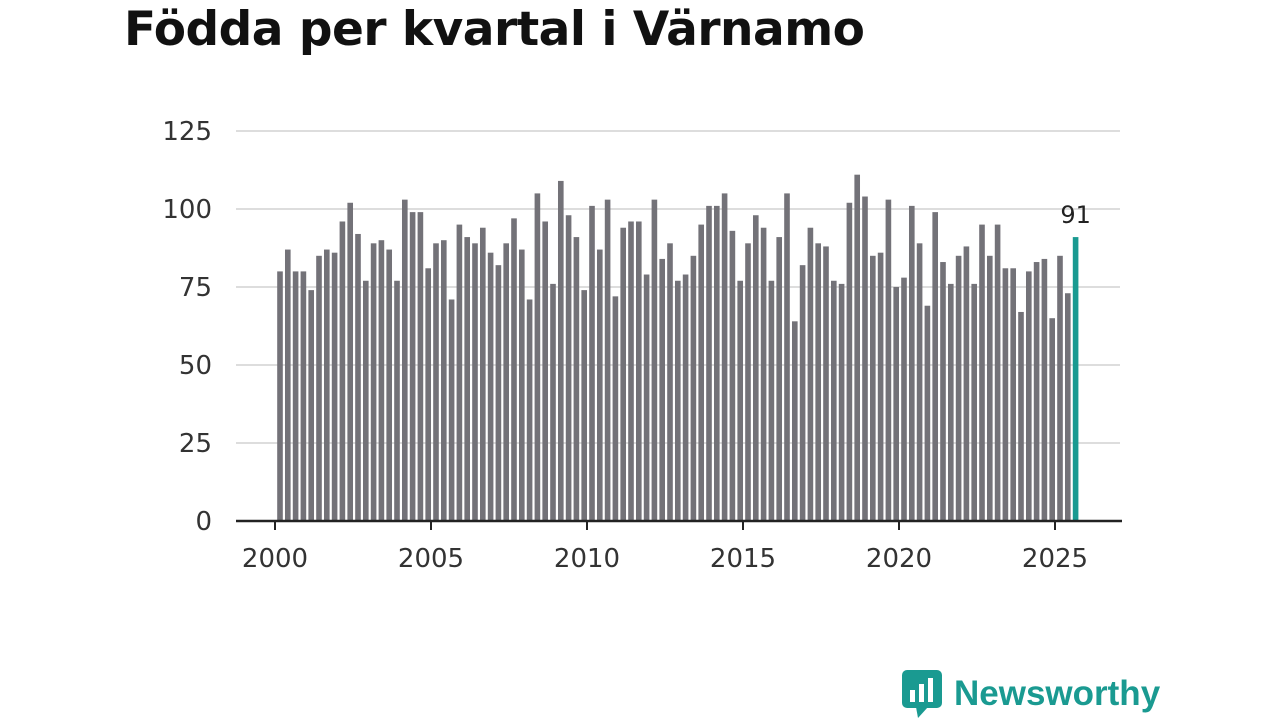 The image size is (1280, 720). What do you see at coordinates (187, 132) in the screenshot?
I see `y-tick-label: 125` at bounding box center [187, 132].